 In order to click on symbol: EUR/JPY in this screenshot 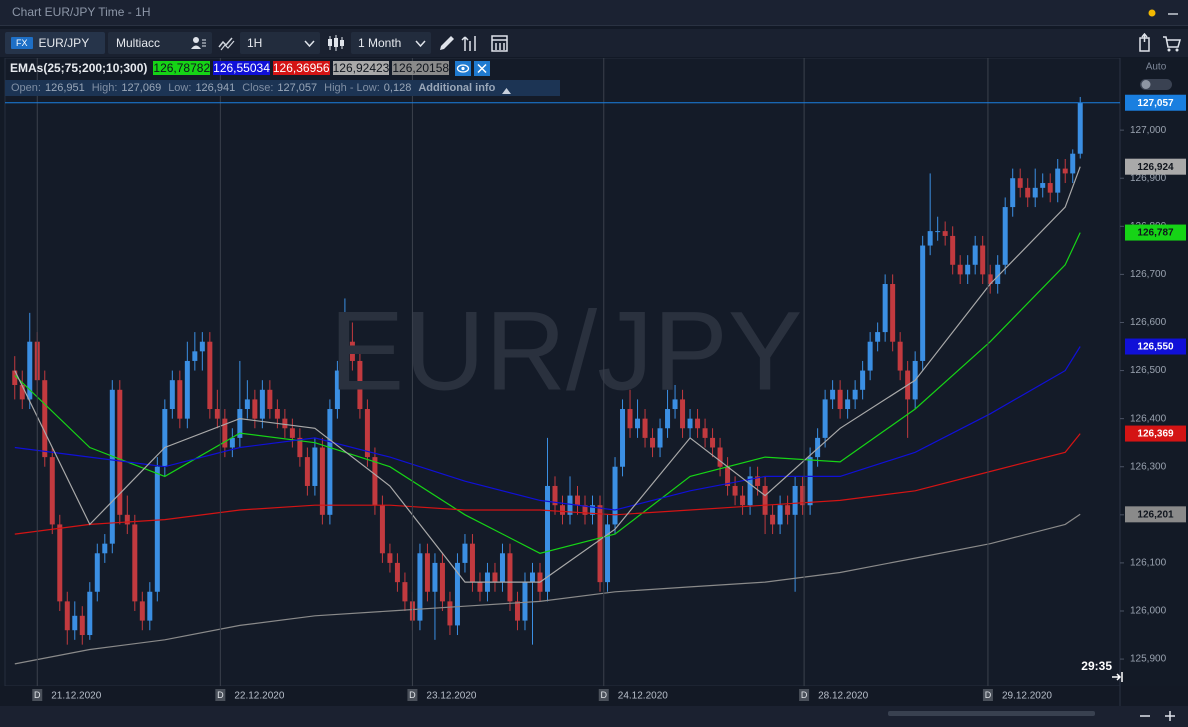, I will do `click(64, 43)`.